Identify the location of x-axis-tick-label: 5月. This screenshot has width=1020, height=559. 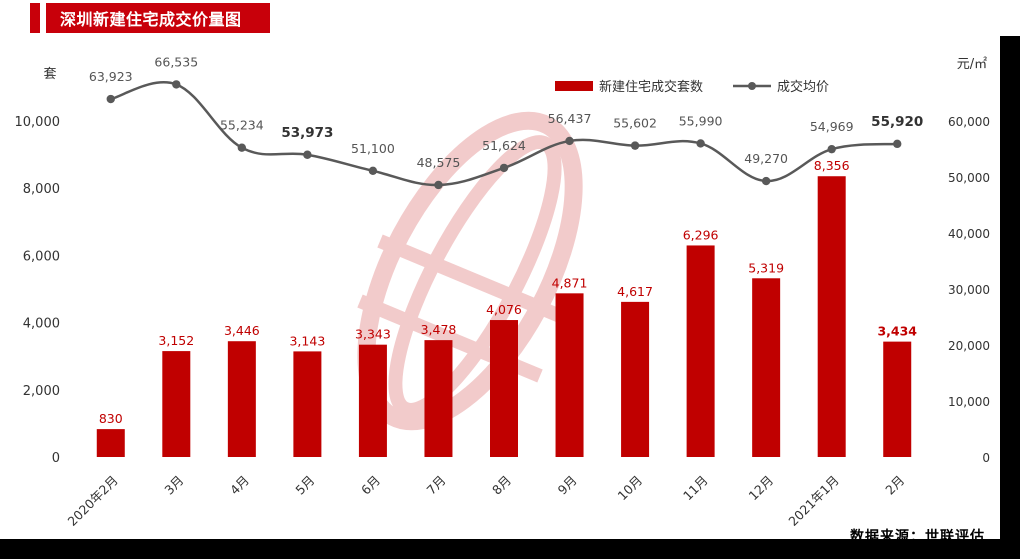
(304, 485).